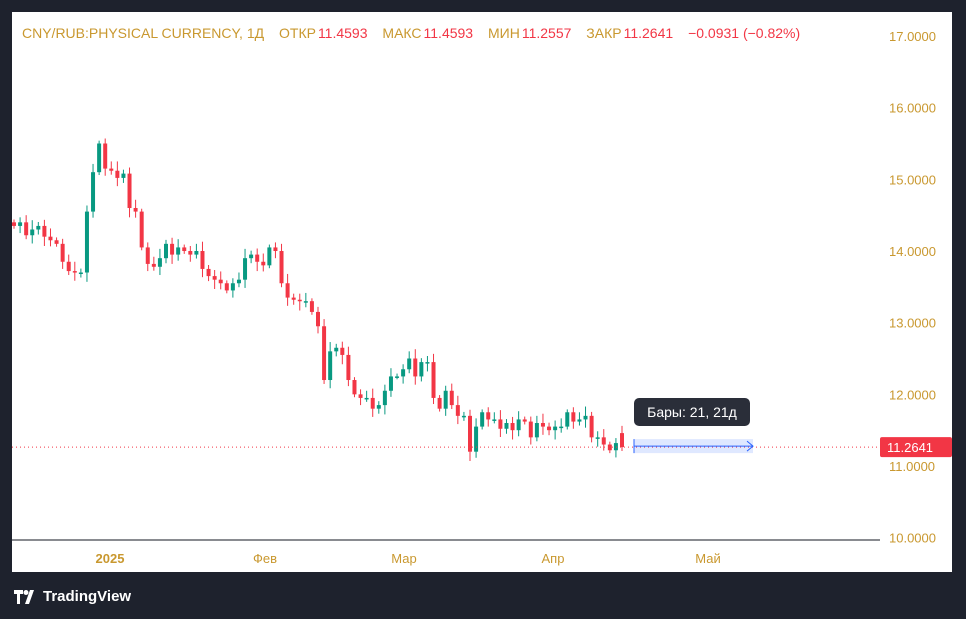 The height and width of the screenshot is (619, 966). I want to click on tradingview-logo: TradingView, so click(72, 596).